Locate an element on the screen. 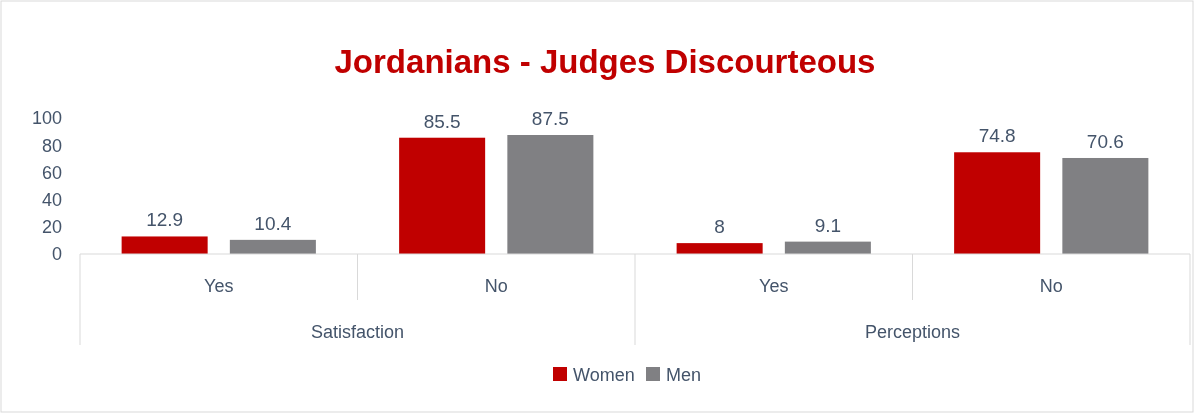 This screenshot has width=1198, height=413. data-label: 12.9 is located at coordinates (165, 220).